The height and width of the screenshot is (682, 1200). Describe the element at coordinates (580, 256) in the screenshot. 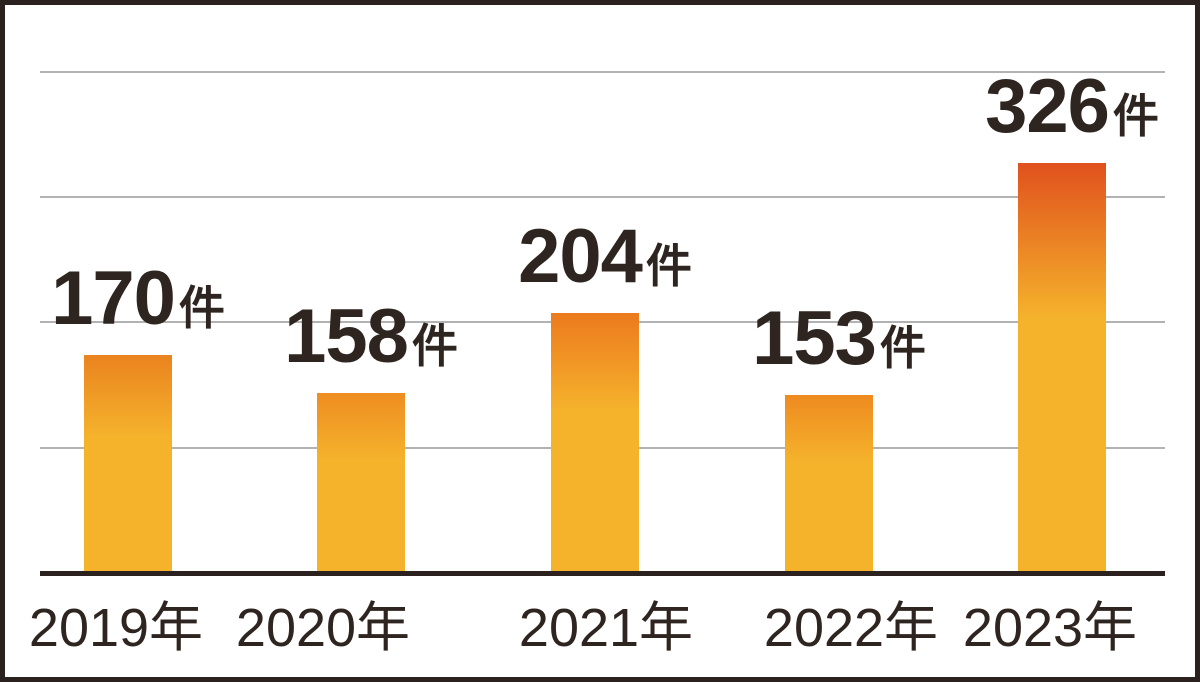

I see `value-number: 204` at that location.